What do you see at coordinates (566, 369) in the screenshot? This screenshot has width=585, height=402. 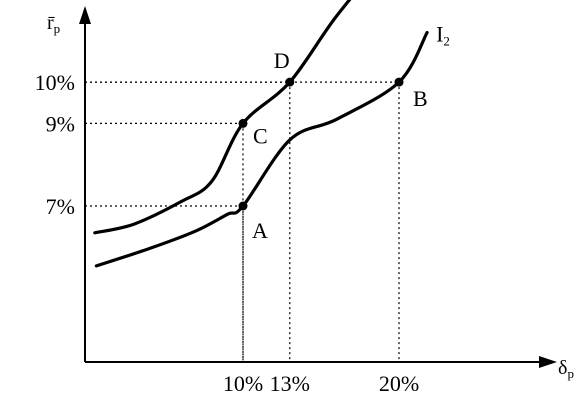 I see `x-axis-title: δp` at bounding box center [566, 369].